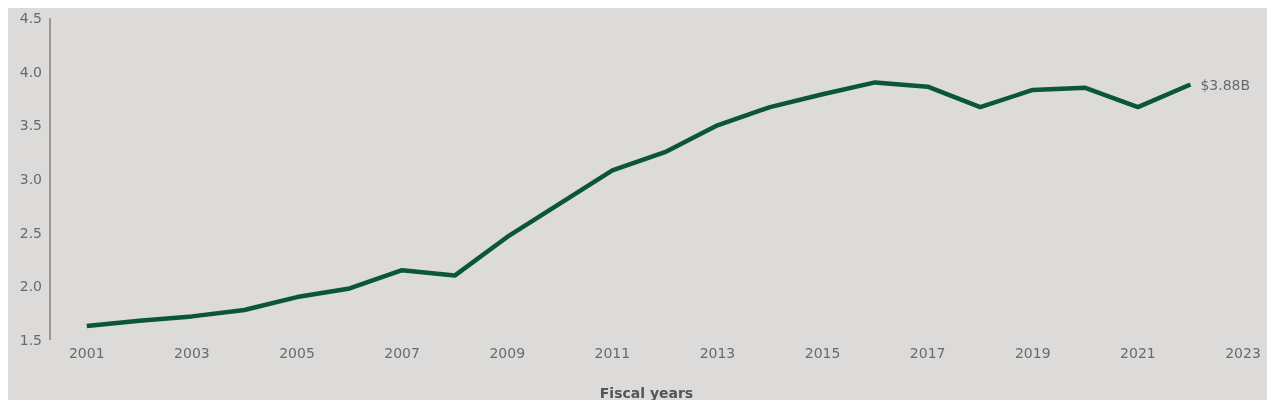 The image size is (1275, 408). What do you see at coordinates (30, 178) in the screenshot?
I see `y-tick-label: 3.0` at bounding box center [30, 178].